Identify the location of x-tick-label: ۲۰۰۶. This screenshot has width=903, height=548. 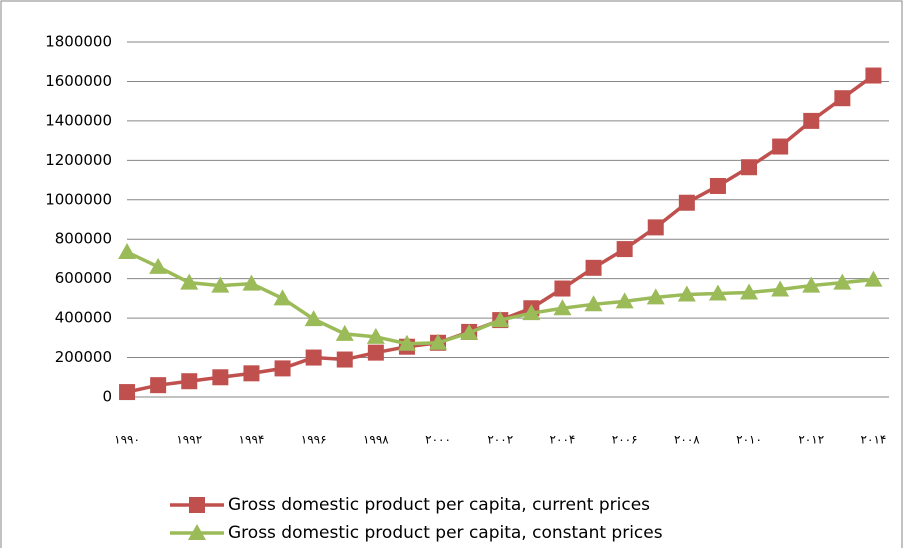
(625, 440).